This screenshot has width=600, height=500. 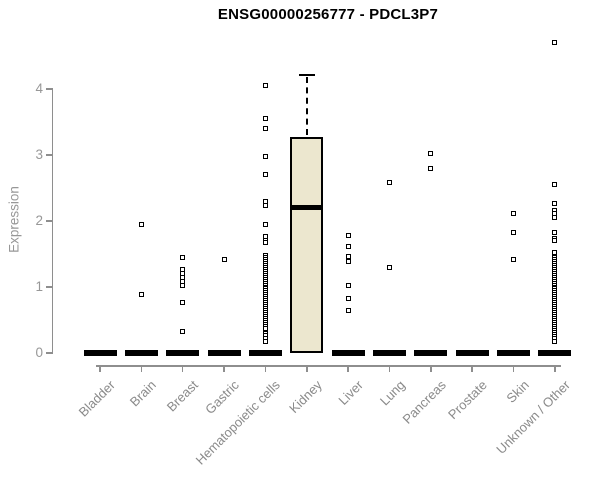 What do you see at coordinates (306, 75) in the screenshot?
I see `box-whisker-cap` at bounding box center [306, 75].